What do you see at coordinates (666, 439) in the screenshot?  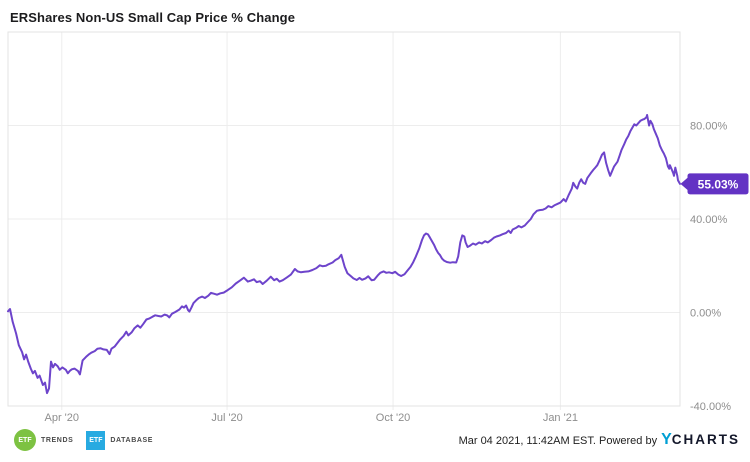 I see `ycharts-y-icon: Y` at bounding box center [666, 439].